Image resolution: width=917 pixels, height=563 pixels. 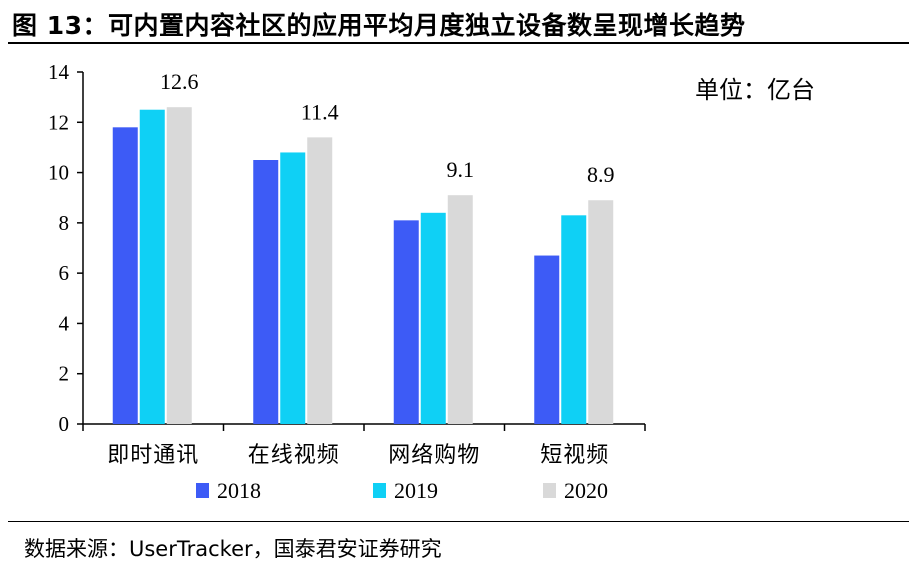 I want to click on y-tick-label-10: 10, so click(x=58, y=173).